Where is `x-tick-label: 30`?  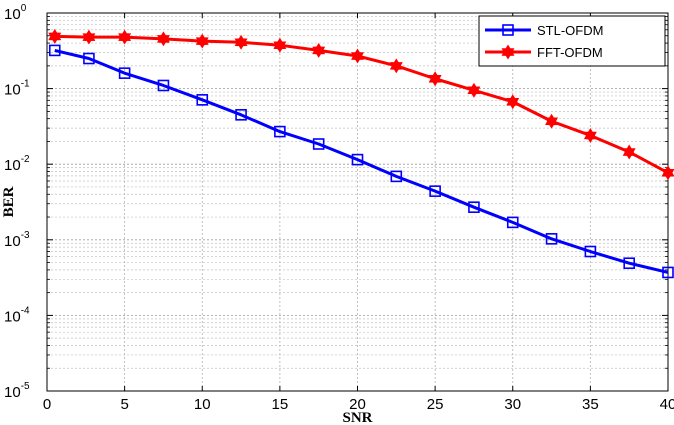 x-tick-label: 30 is located at coordinates (512, 404).